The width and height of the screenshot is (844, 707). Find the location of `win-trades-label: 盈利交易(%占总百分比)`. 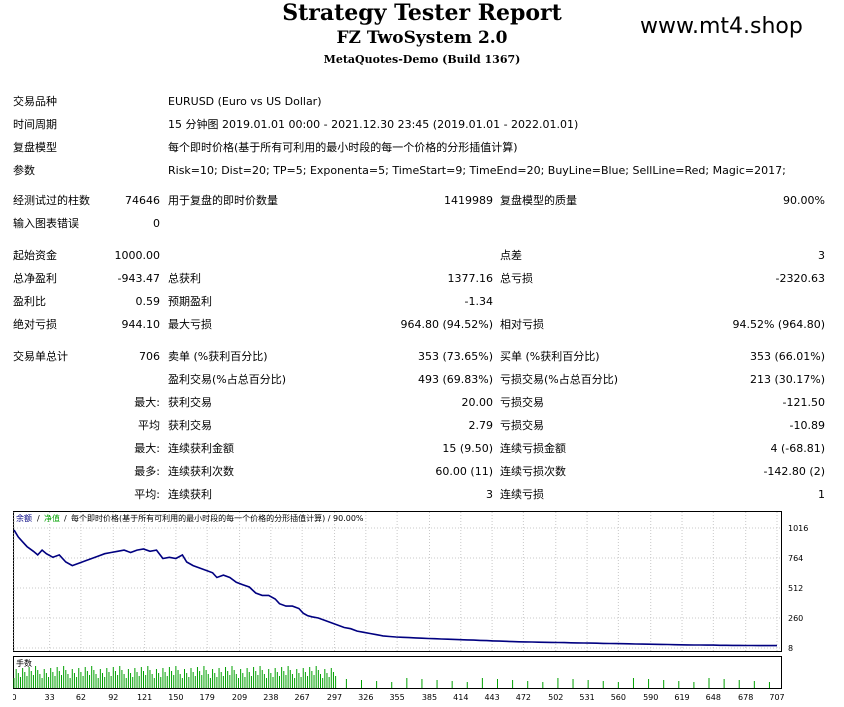

win-trades-label: 盈利交易(%占总百分比) is located at coordinates (227, 379).